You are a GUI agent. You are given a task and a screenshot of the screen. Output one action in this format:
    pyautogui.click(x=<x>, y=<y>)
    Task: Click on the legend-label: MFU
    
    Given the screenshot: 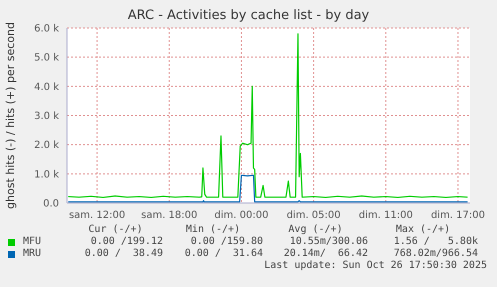 What is the action you would take?
    pyautogui.click(x=32, y=242)
    